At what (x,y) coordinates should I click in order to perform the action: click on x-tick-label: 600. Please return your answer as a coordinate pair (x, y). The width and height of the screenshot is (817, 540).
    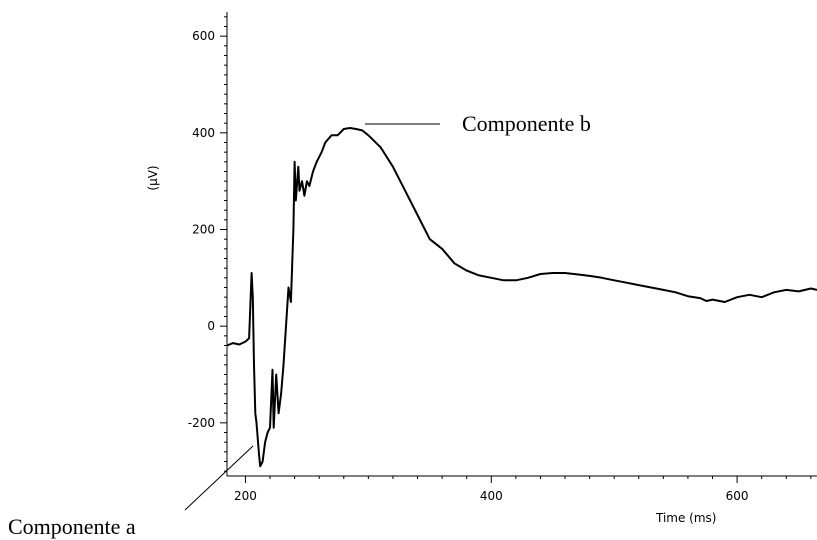
    Looking at the image, I should click on (737, 496).